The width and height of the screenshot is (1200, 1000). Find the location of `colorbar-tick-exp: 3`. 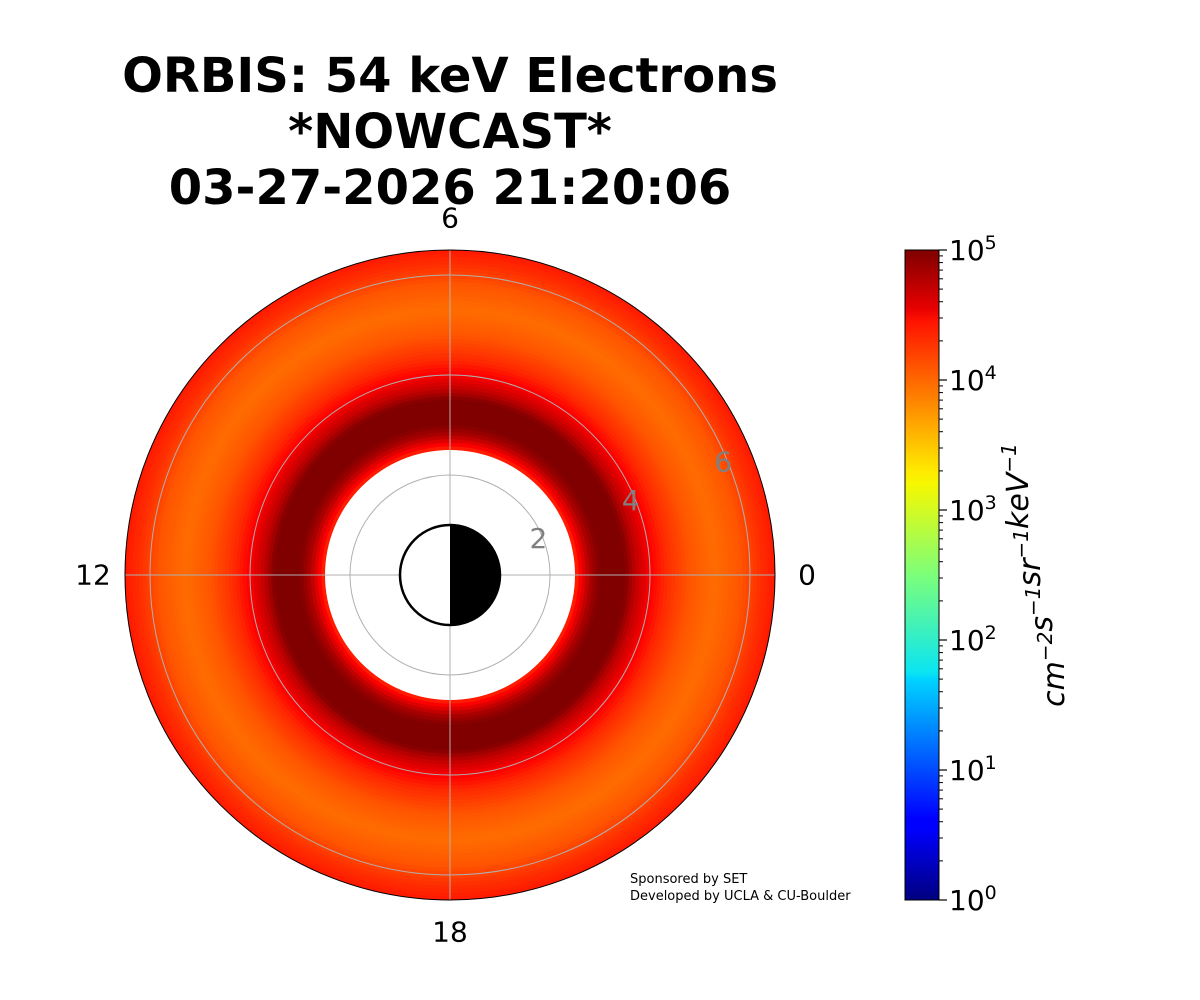

colorbar-tick-exp: 3 is located at coordinates (991, 503).